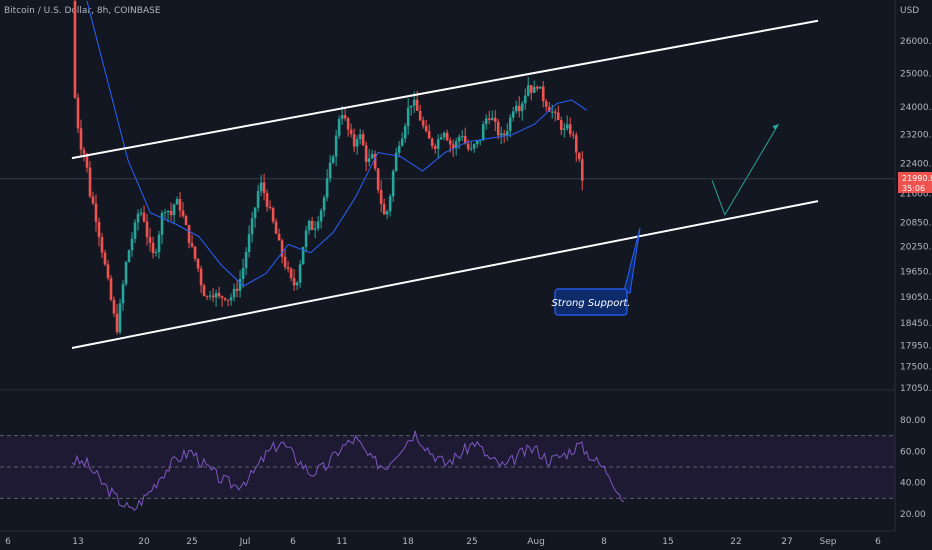 The image size is (932, 550). Describe the element at coordinates (916, 389) in the screenshot. I see `y-tick-label: 17050.00` at that location.